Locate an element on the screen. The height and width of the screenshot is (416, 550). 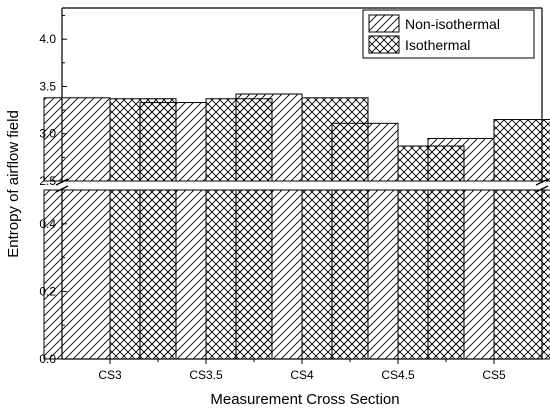
legend-swatch-diag is located at coordinates (384, 23).